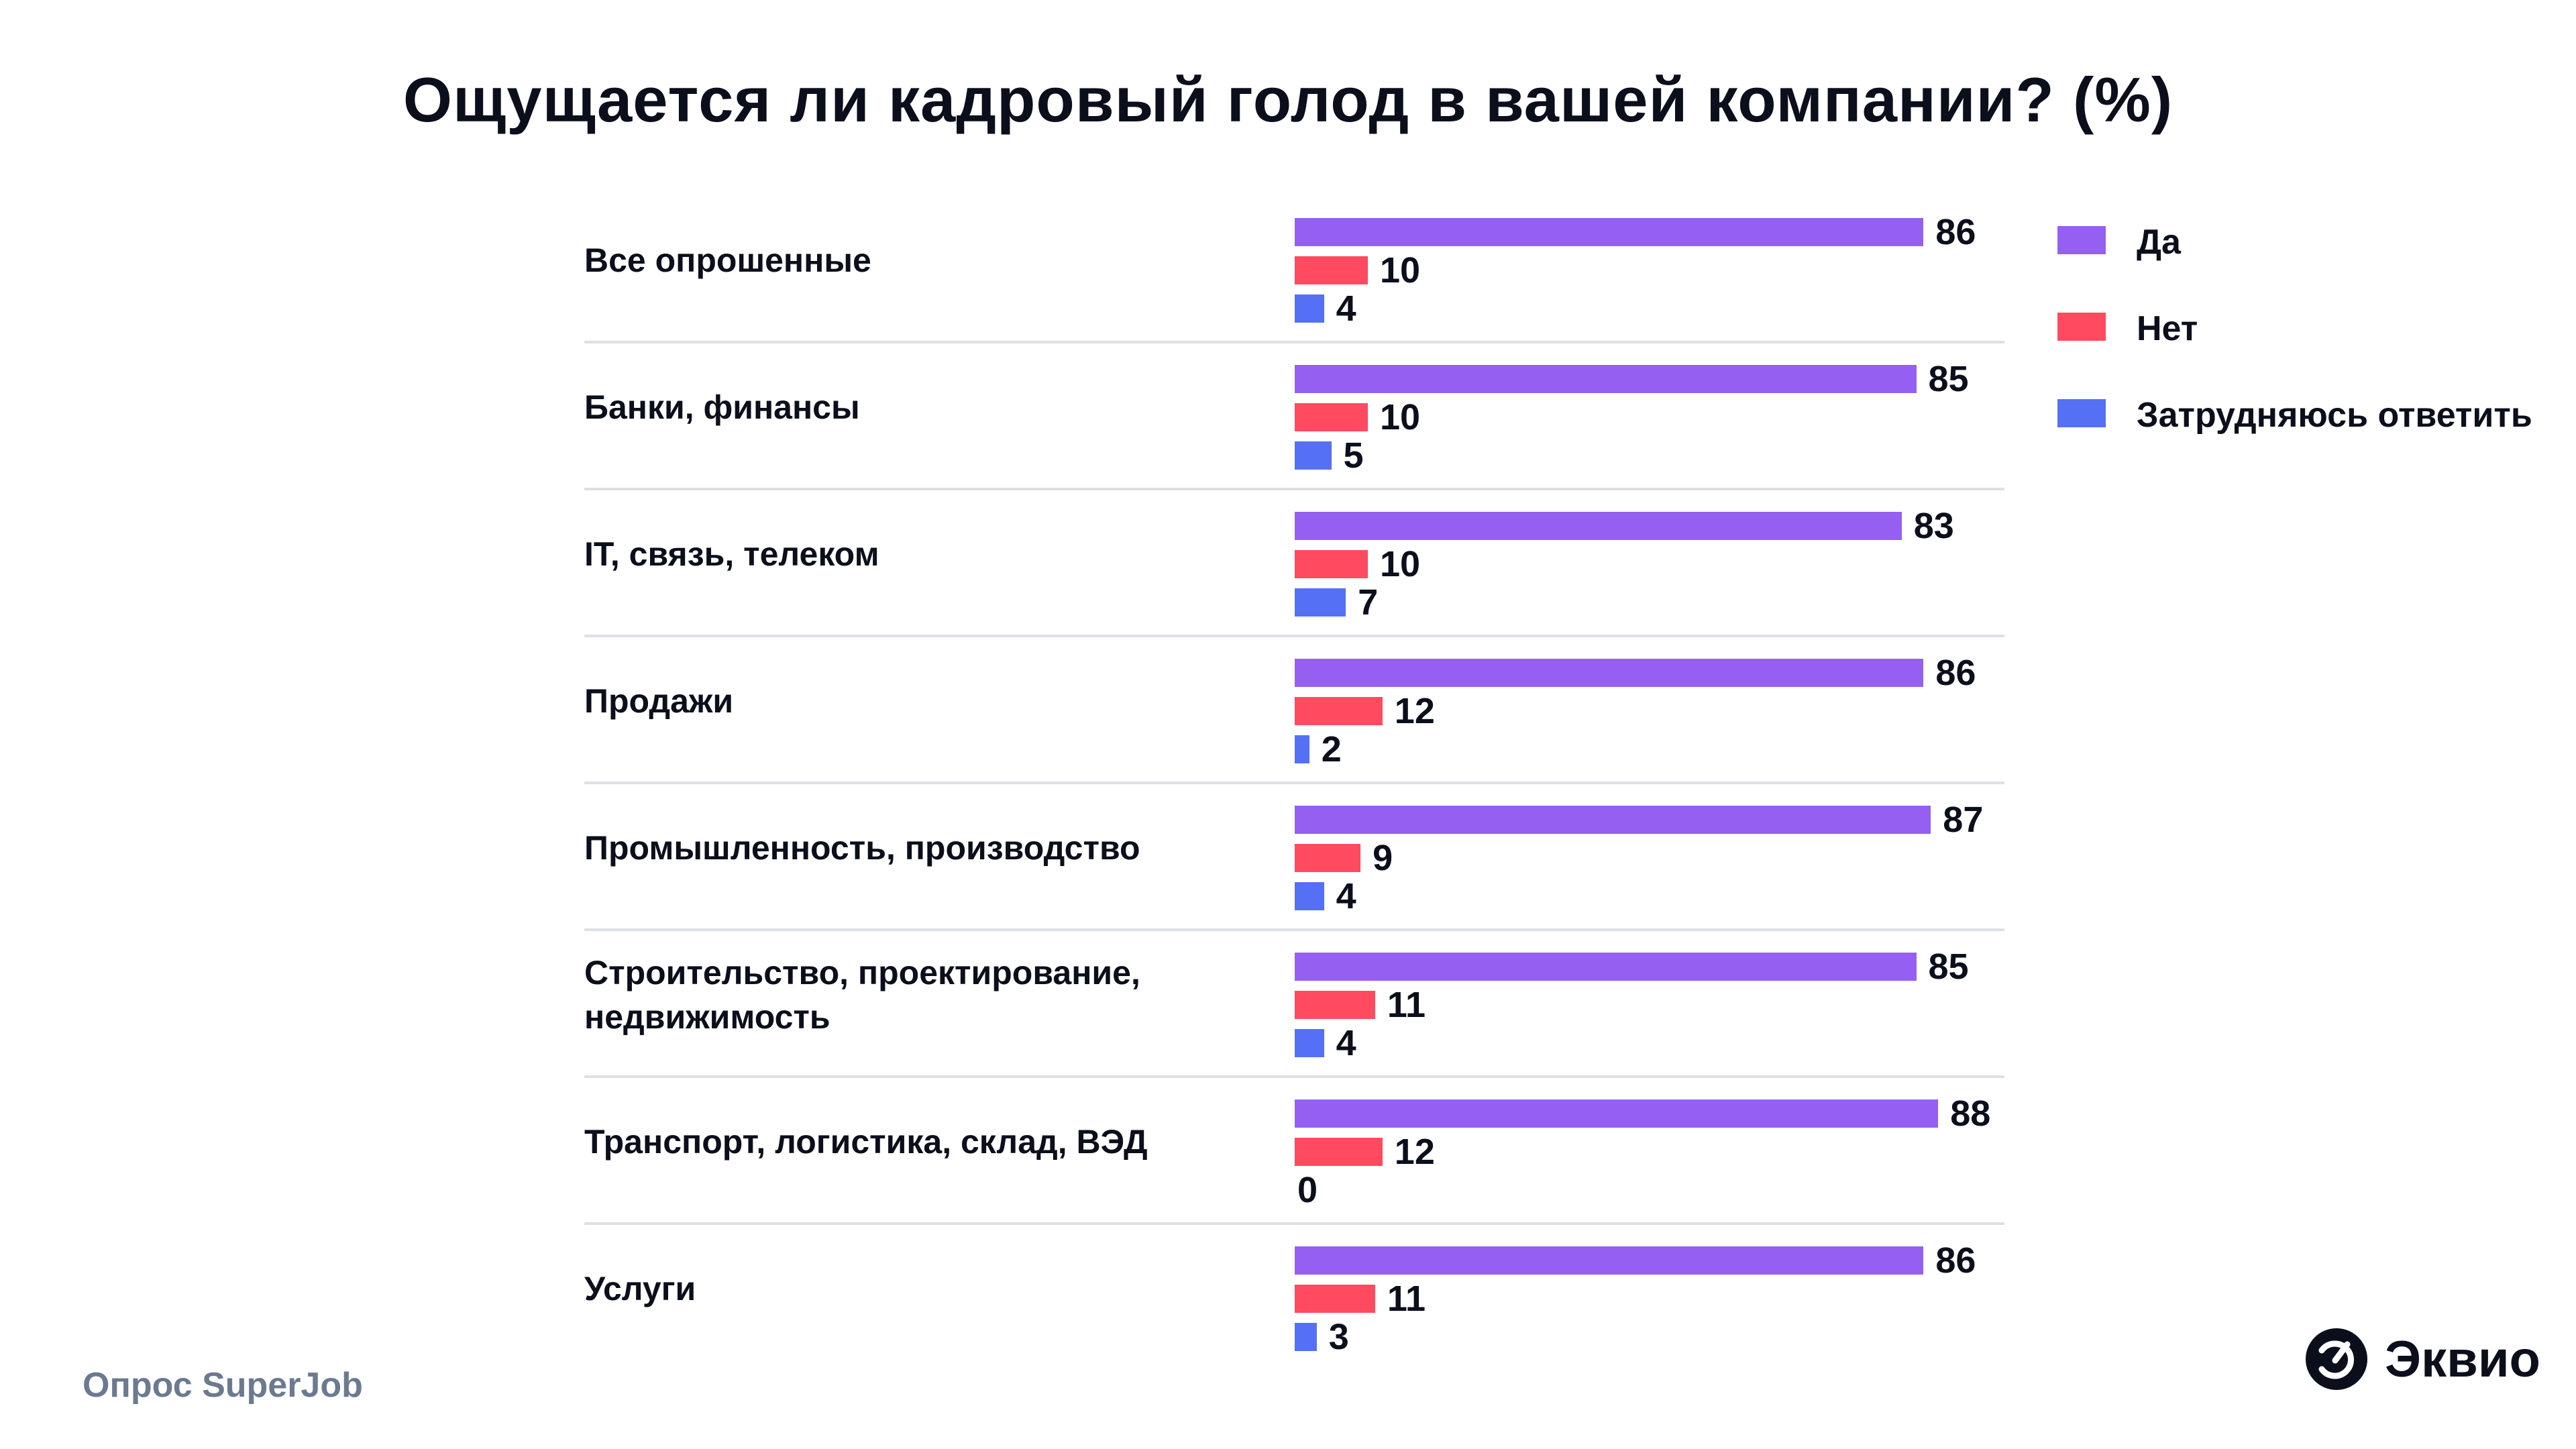 The image size is (2576, 1449). I want to click on value-label: 83, so click(1933, 526).